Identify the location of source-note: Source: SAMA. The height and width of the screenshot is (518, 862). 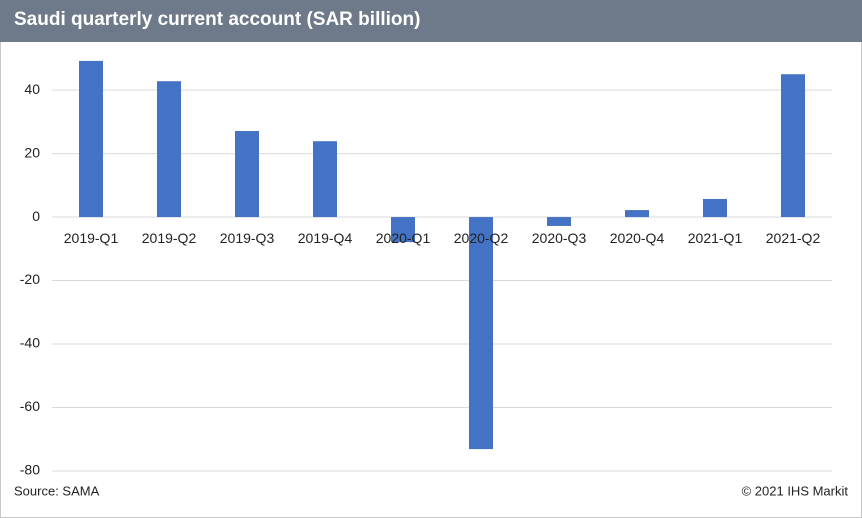
(57, 490).